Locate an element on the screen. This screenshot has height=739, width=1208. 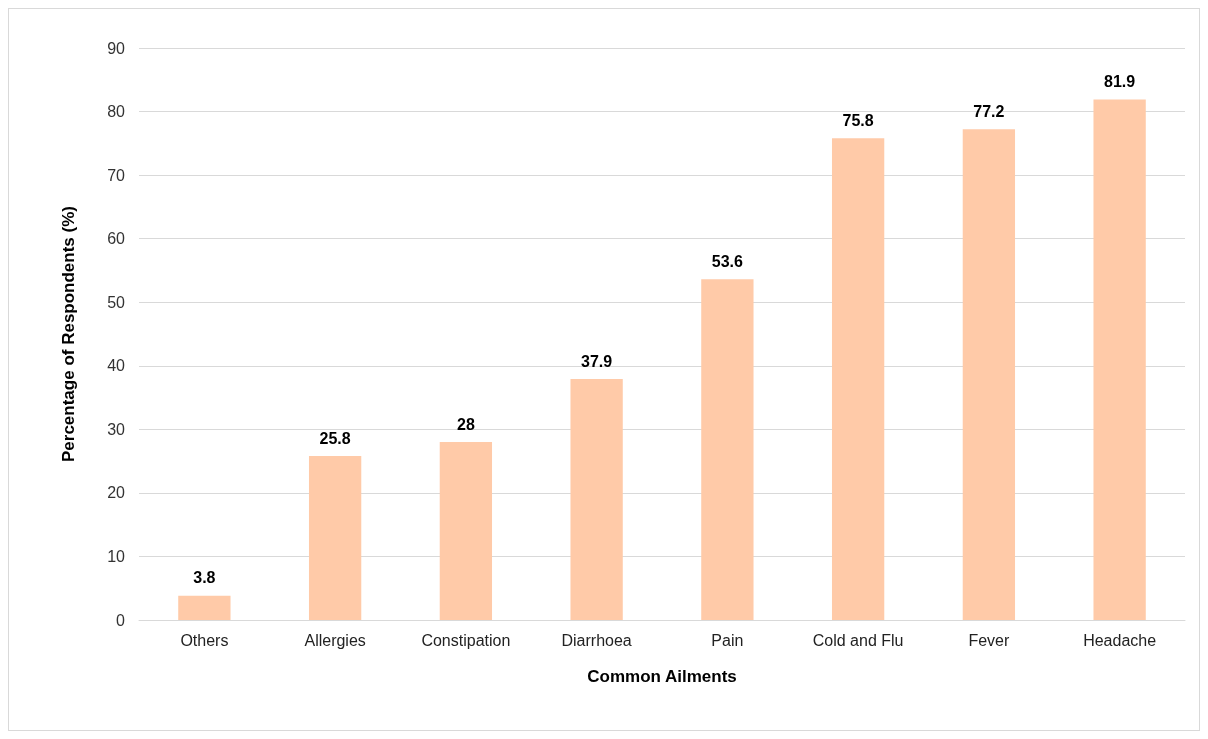
x-tick-label: Diarrhoea is located at coordinates (596, 640).